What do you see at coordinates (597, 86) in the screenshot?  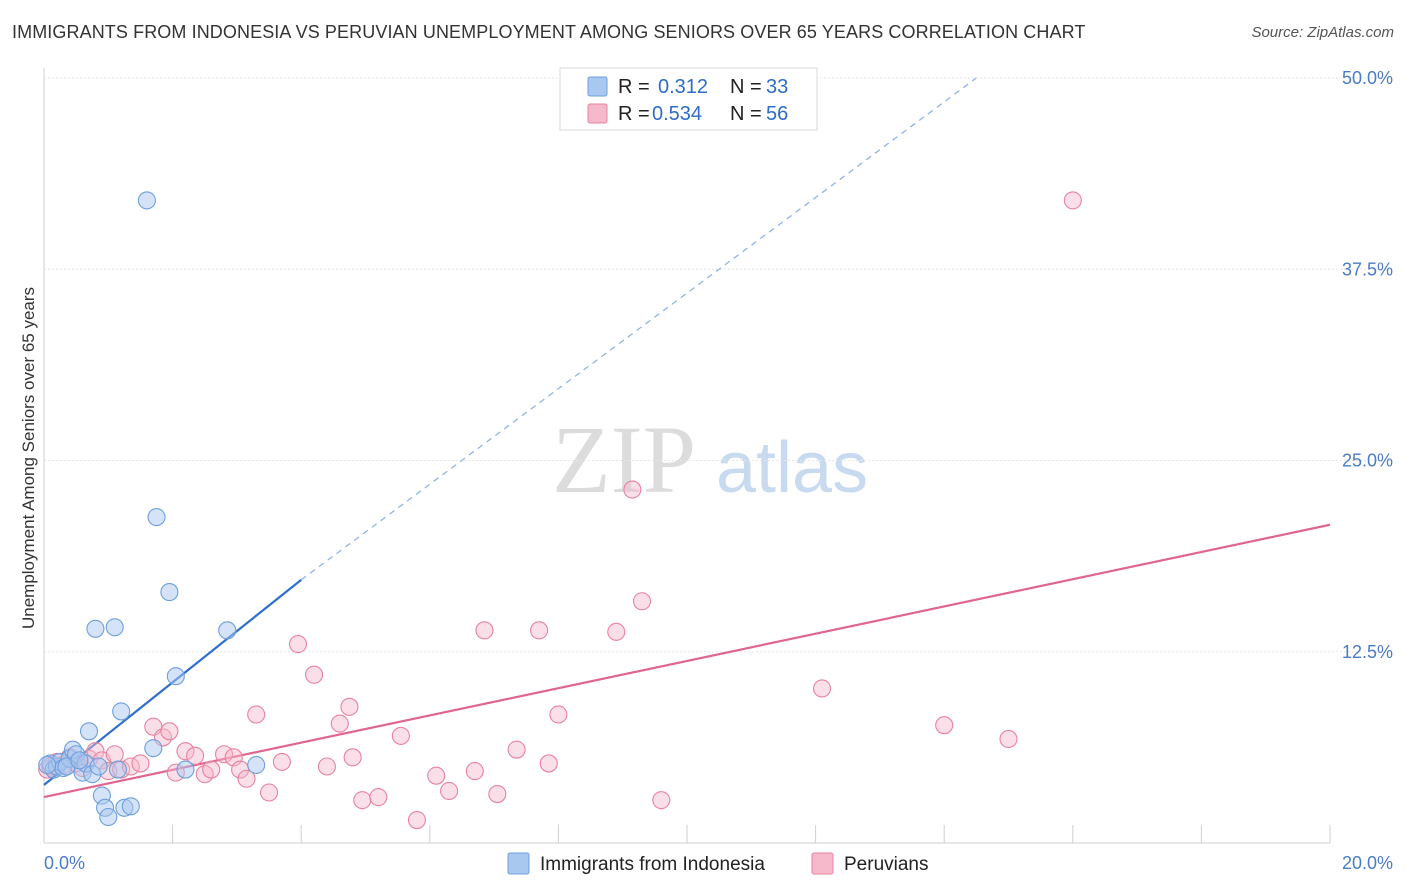 I see `legend-swatch-blue` at bounding box center [597, 86].